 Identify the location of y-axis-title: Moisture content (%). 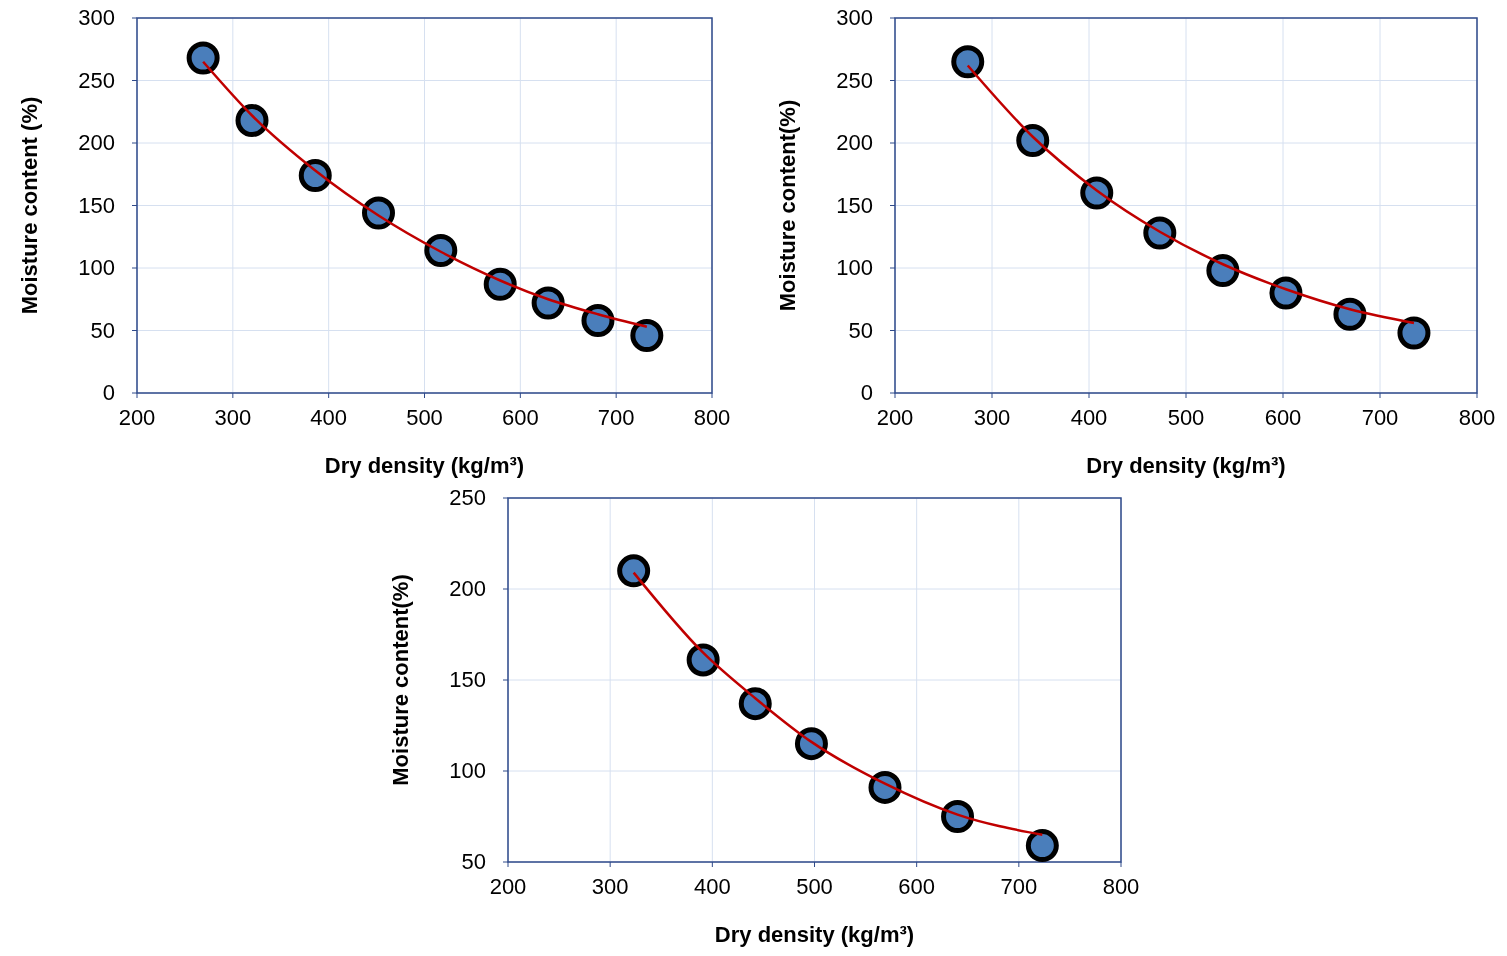
(29, 205).